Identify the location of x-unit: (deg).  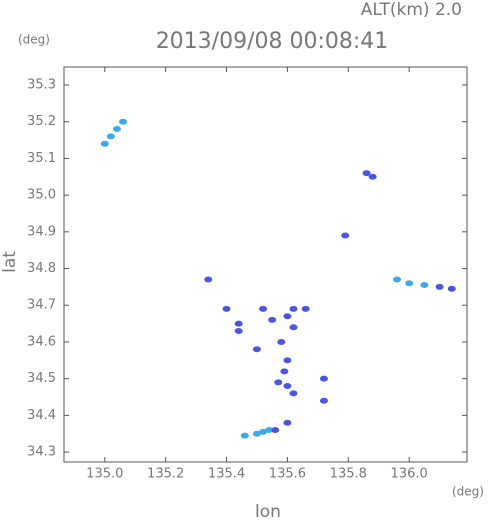
(468, 492).